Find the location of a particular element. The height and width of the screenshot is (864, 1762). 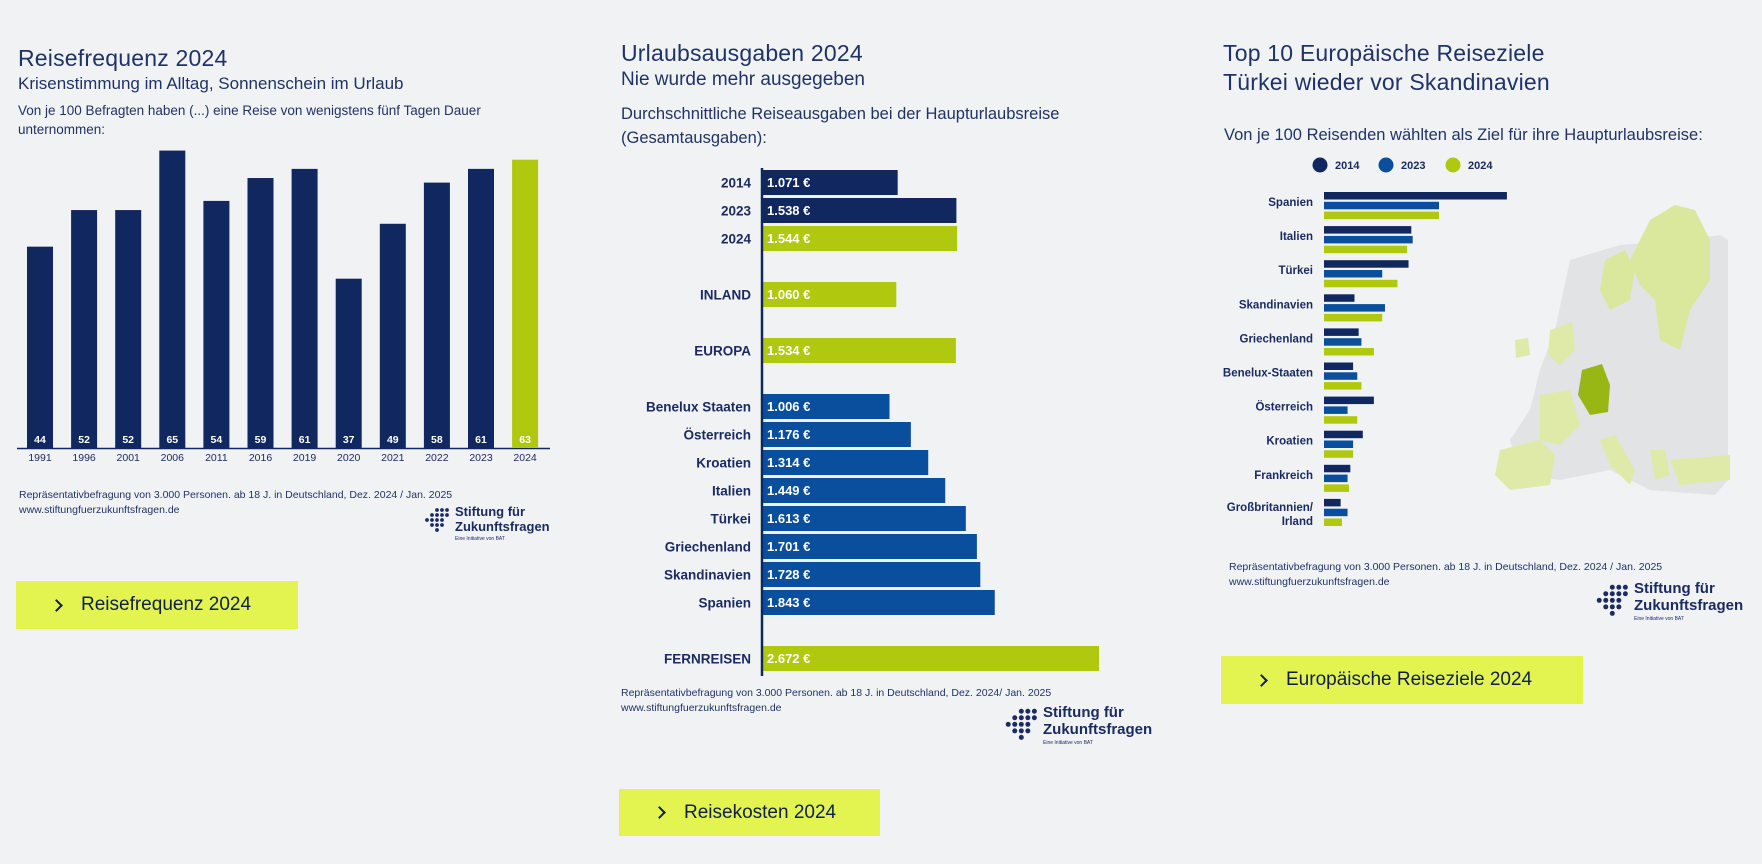

bar-value-label: 63 is located at coordinates (525, 440).